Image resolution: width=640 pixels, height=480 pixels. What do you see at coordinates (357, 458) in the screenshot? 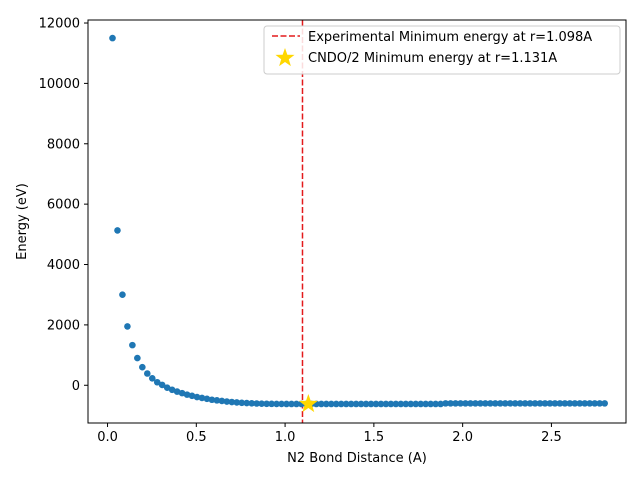
I see `x-axis-label: N2 Bond Distance (A)` at bounding box center [357, 458].